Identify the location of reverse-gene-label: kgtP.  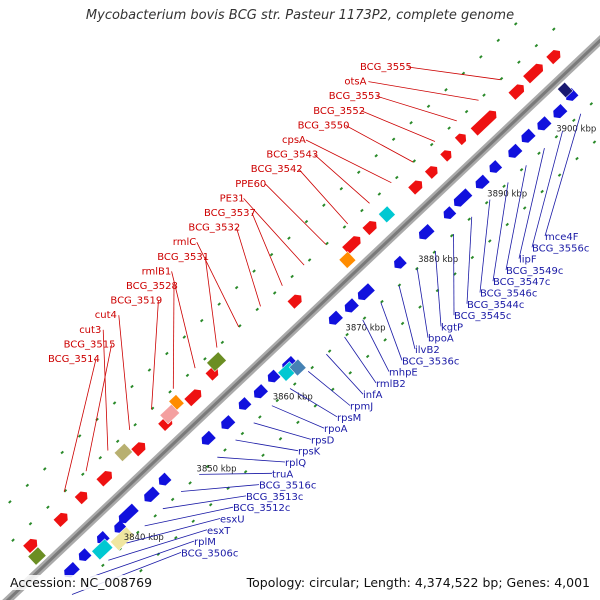
(452, 327).